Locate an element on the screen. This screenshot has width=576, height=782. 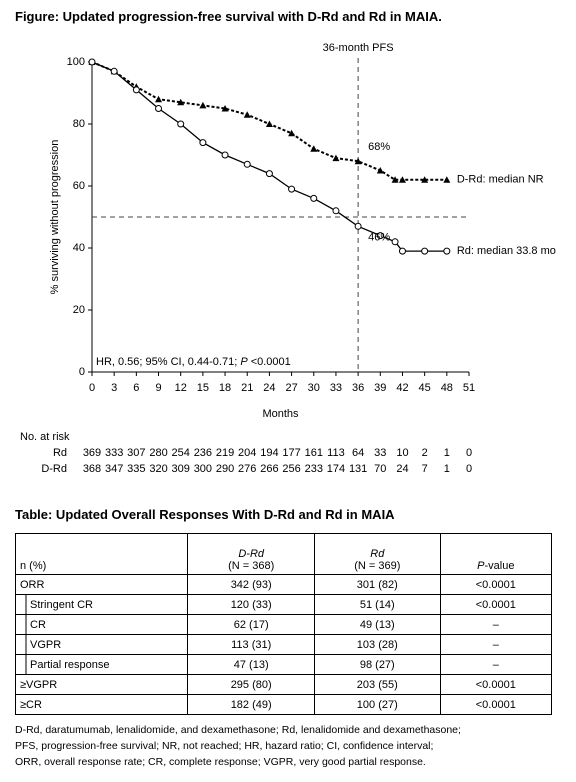
at-risk-title: No. at risk is located at coordinates (45, 437).